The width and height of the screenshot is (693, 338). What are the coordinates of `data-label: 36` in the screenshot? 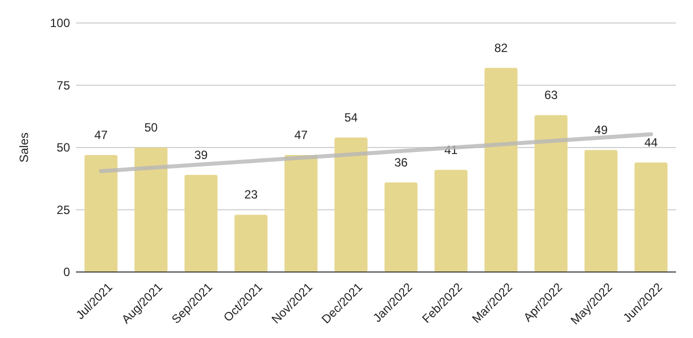 It's located at (401, 162).